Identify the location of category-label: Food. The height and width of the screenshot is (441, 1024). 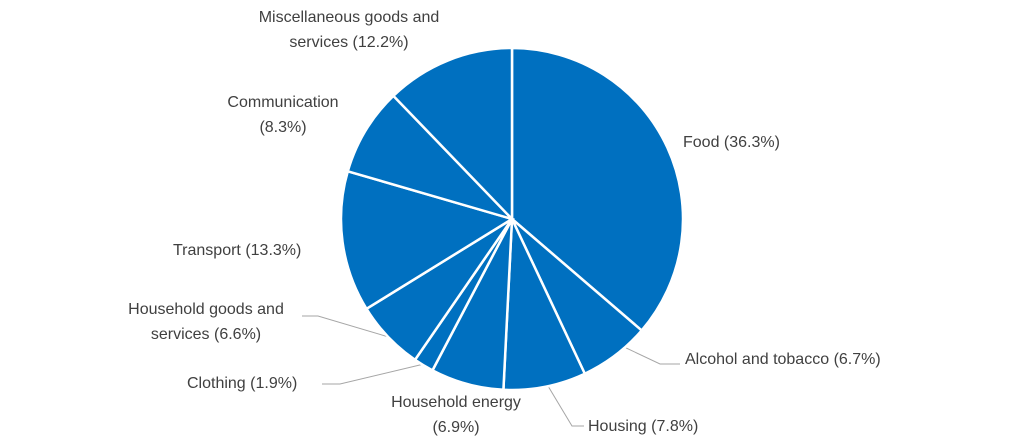
(701, 142).